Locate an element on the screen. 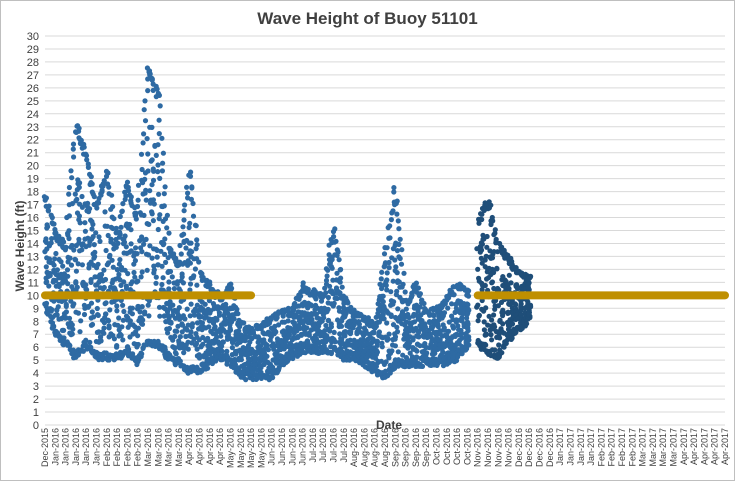 The image size is (735, 481). y-tick-label: 26 is located at coordinates (33, 89).